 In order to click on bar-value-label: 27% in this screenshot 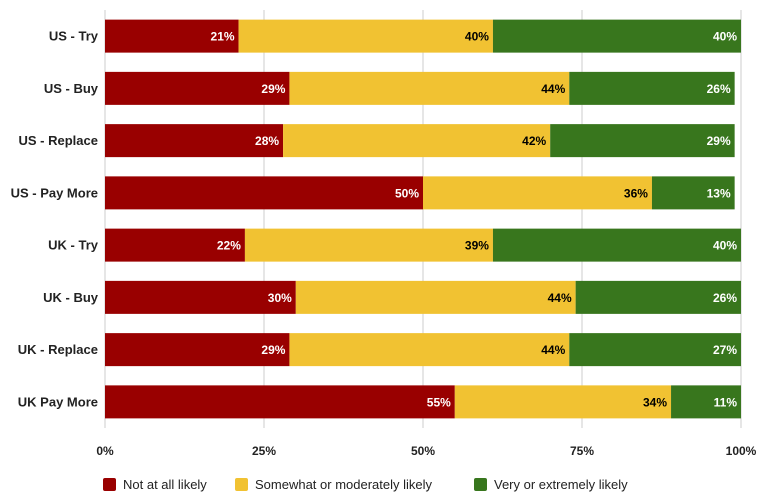, I will do `click(725, 350)`.